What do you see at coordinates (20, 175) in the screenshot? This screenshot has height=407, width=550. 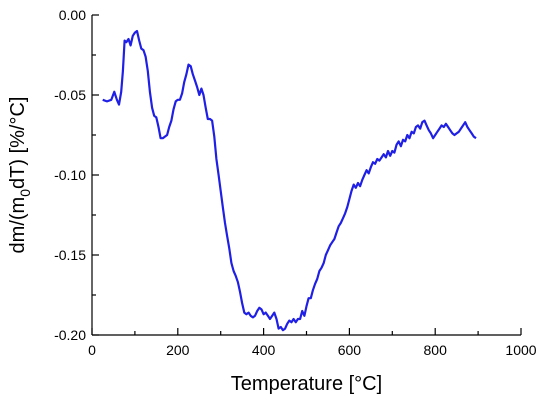 I see `y-axis-title: dm/(m0dT) [%/°C]` at bounding box center [20, 175].